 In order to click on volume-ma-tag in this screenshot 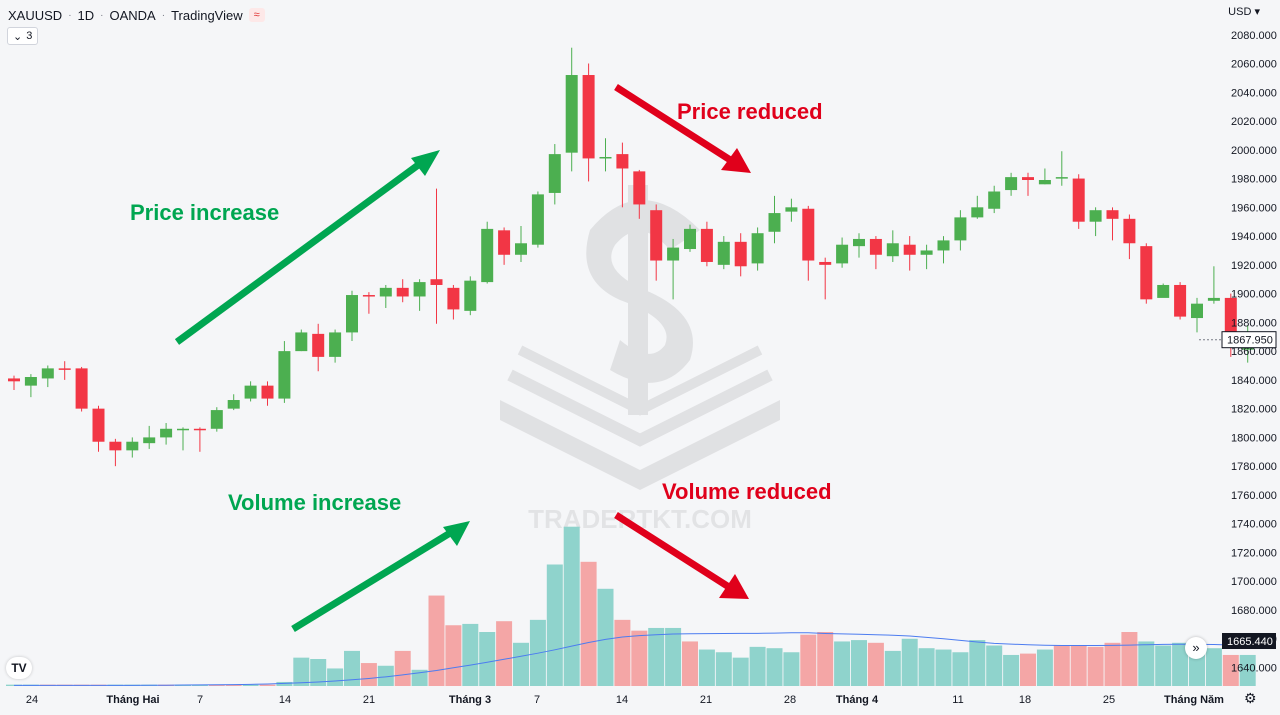, I will do `click(1249, 641)`.